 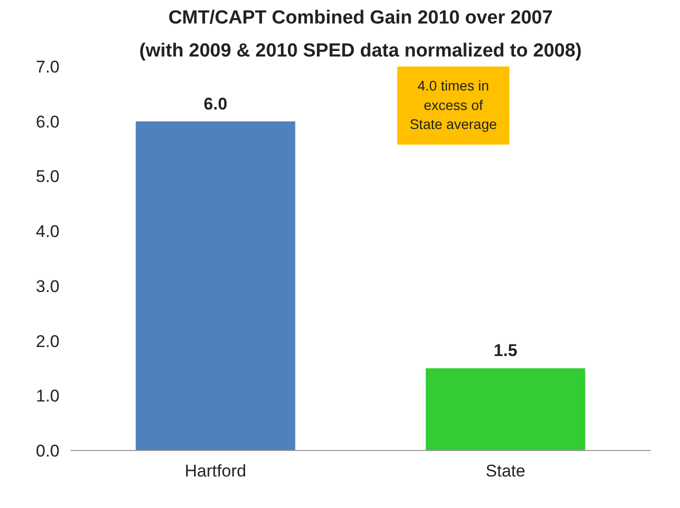 What do you see at coordinates (215, 471) in the screenshot?
I see `x-tick-label: Hartford` at bounding box center [215, 471].